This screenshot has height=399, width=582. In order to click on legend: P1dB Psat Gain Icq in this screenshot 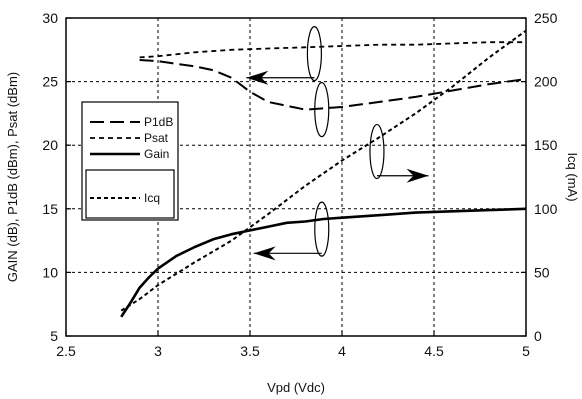, I will do `click(130, 161)`.